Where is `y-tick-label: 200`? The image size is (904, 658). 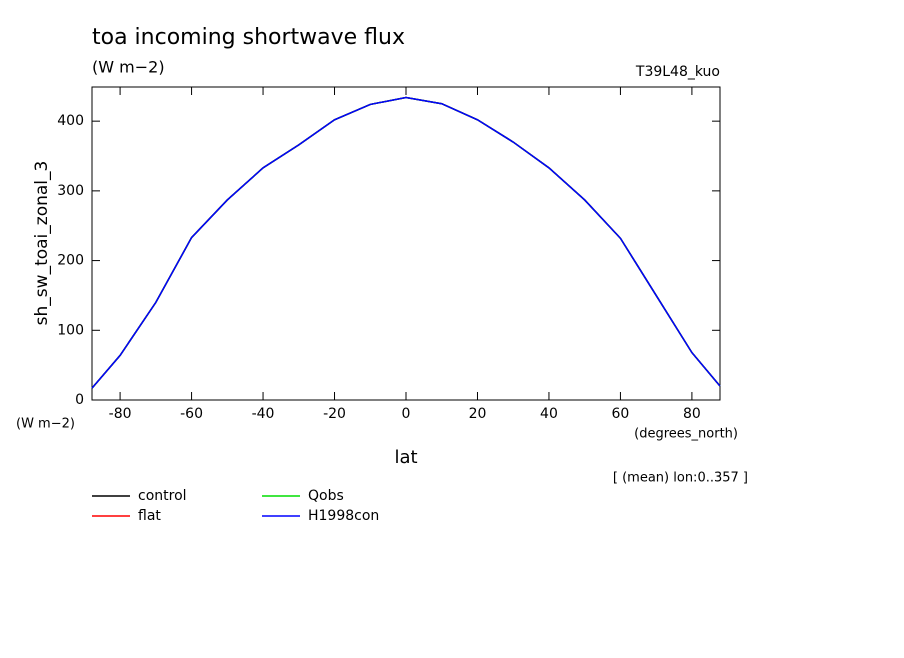
y-tick-label: 200 is located at coordinates (70, 261).